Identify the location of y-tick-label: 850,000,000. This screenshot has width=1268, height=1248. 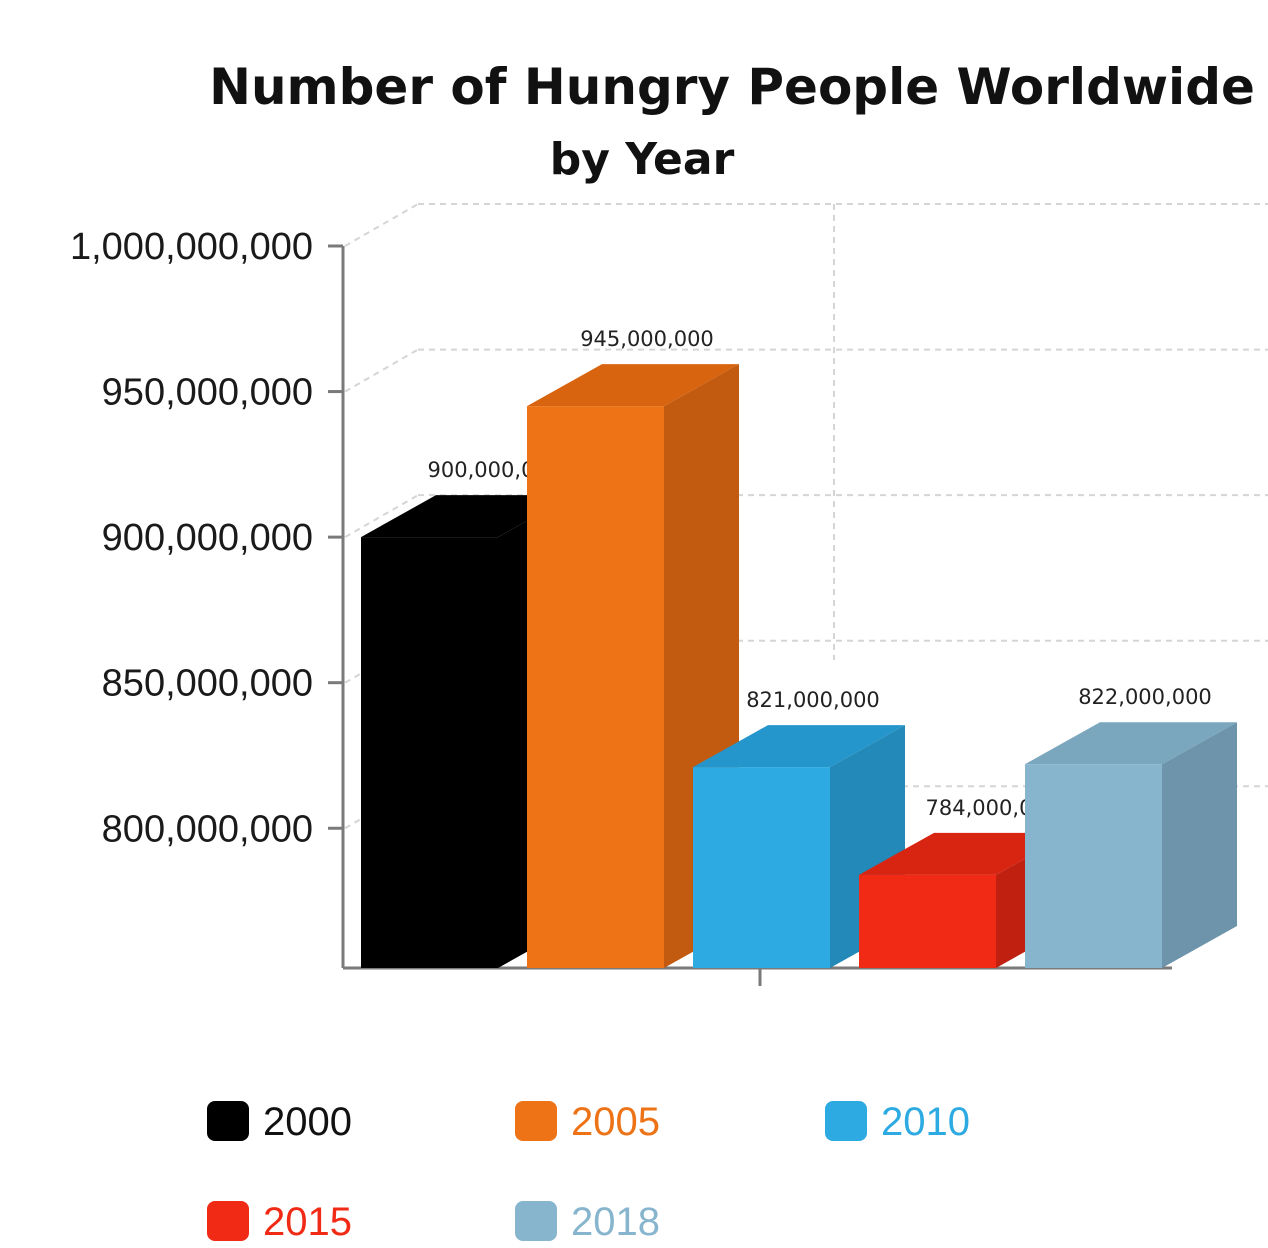
(207, 684).